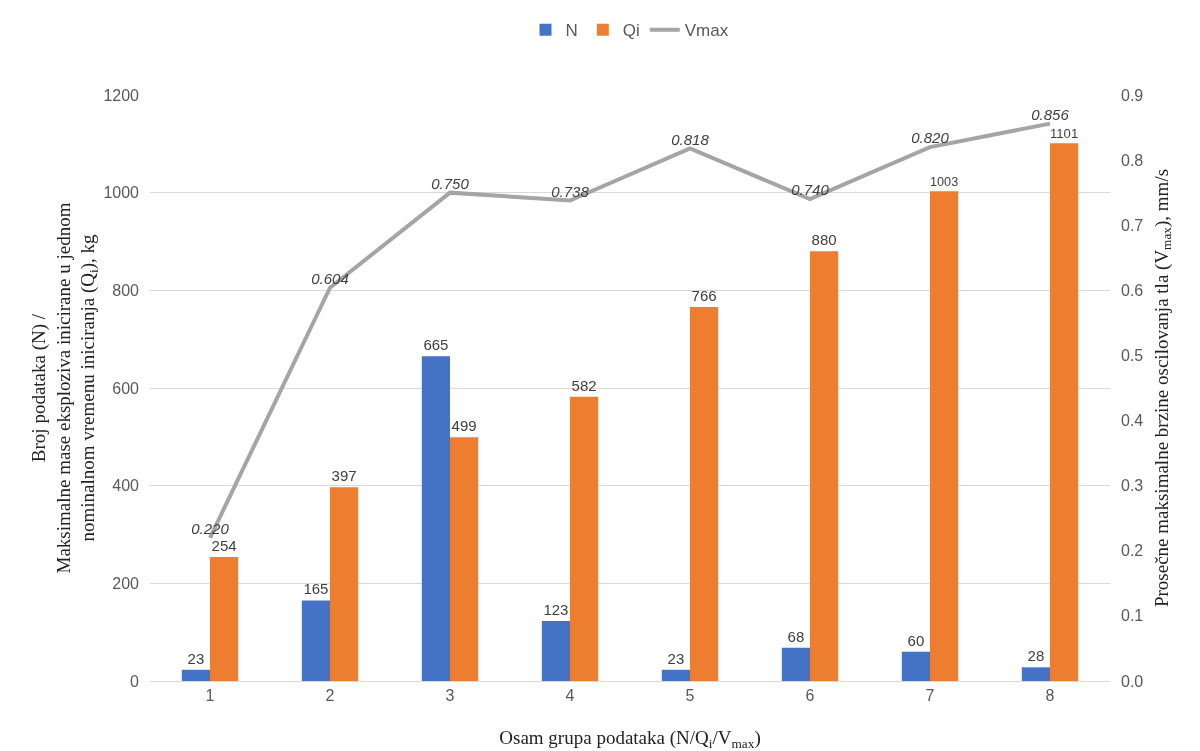 The height and width of the screenshot is (751, 1200). I want to click on data-label: 665, so click(436, 345).